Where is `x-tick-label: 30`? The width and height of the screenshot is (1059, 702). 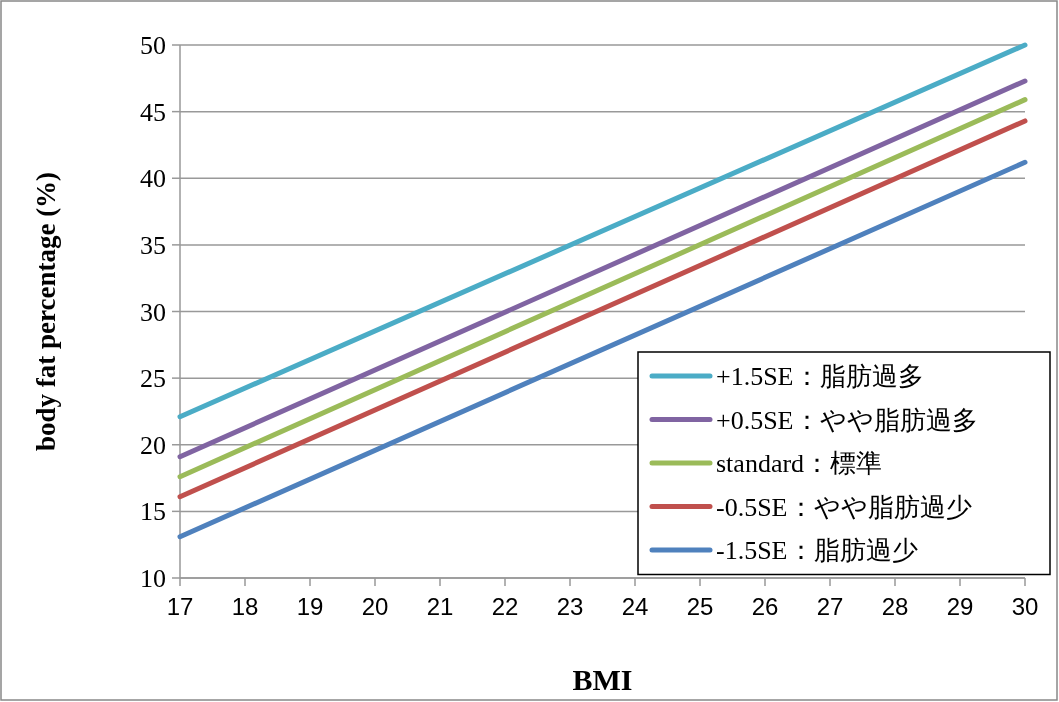
x-tick-label: 30 is located at coordinates (1025, 606).